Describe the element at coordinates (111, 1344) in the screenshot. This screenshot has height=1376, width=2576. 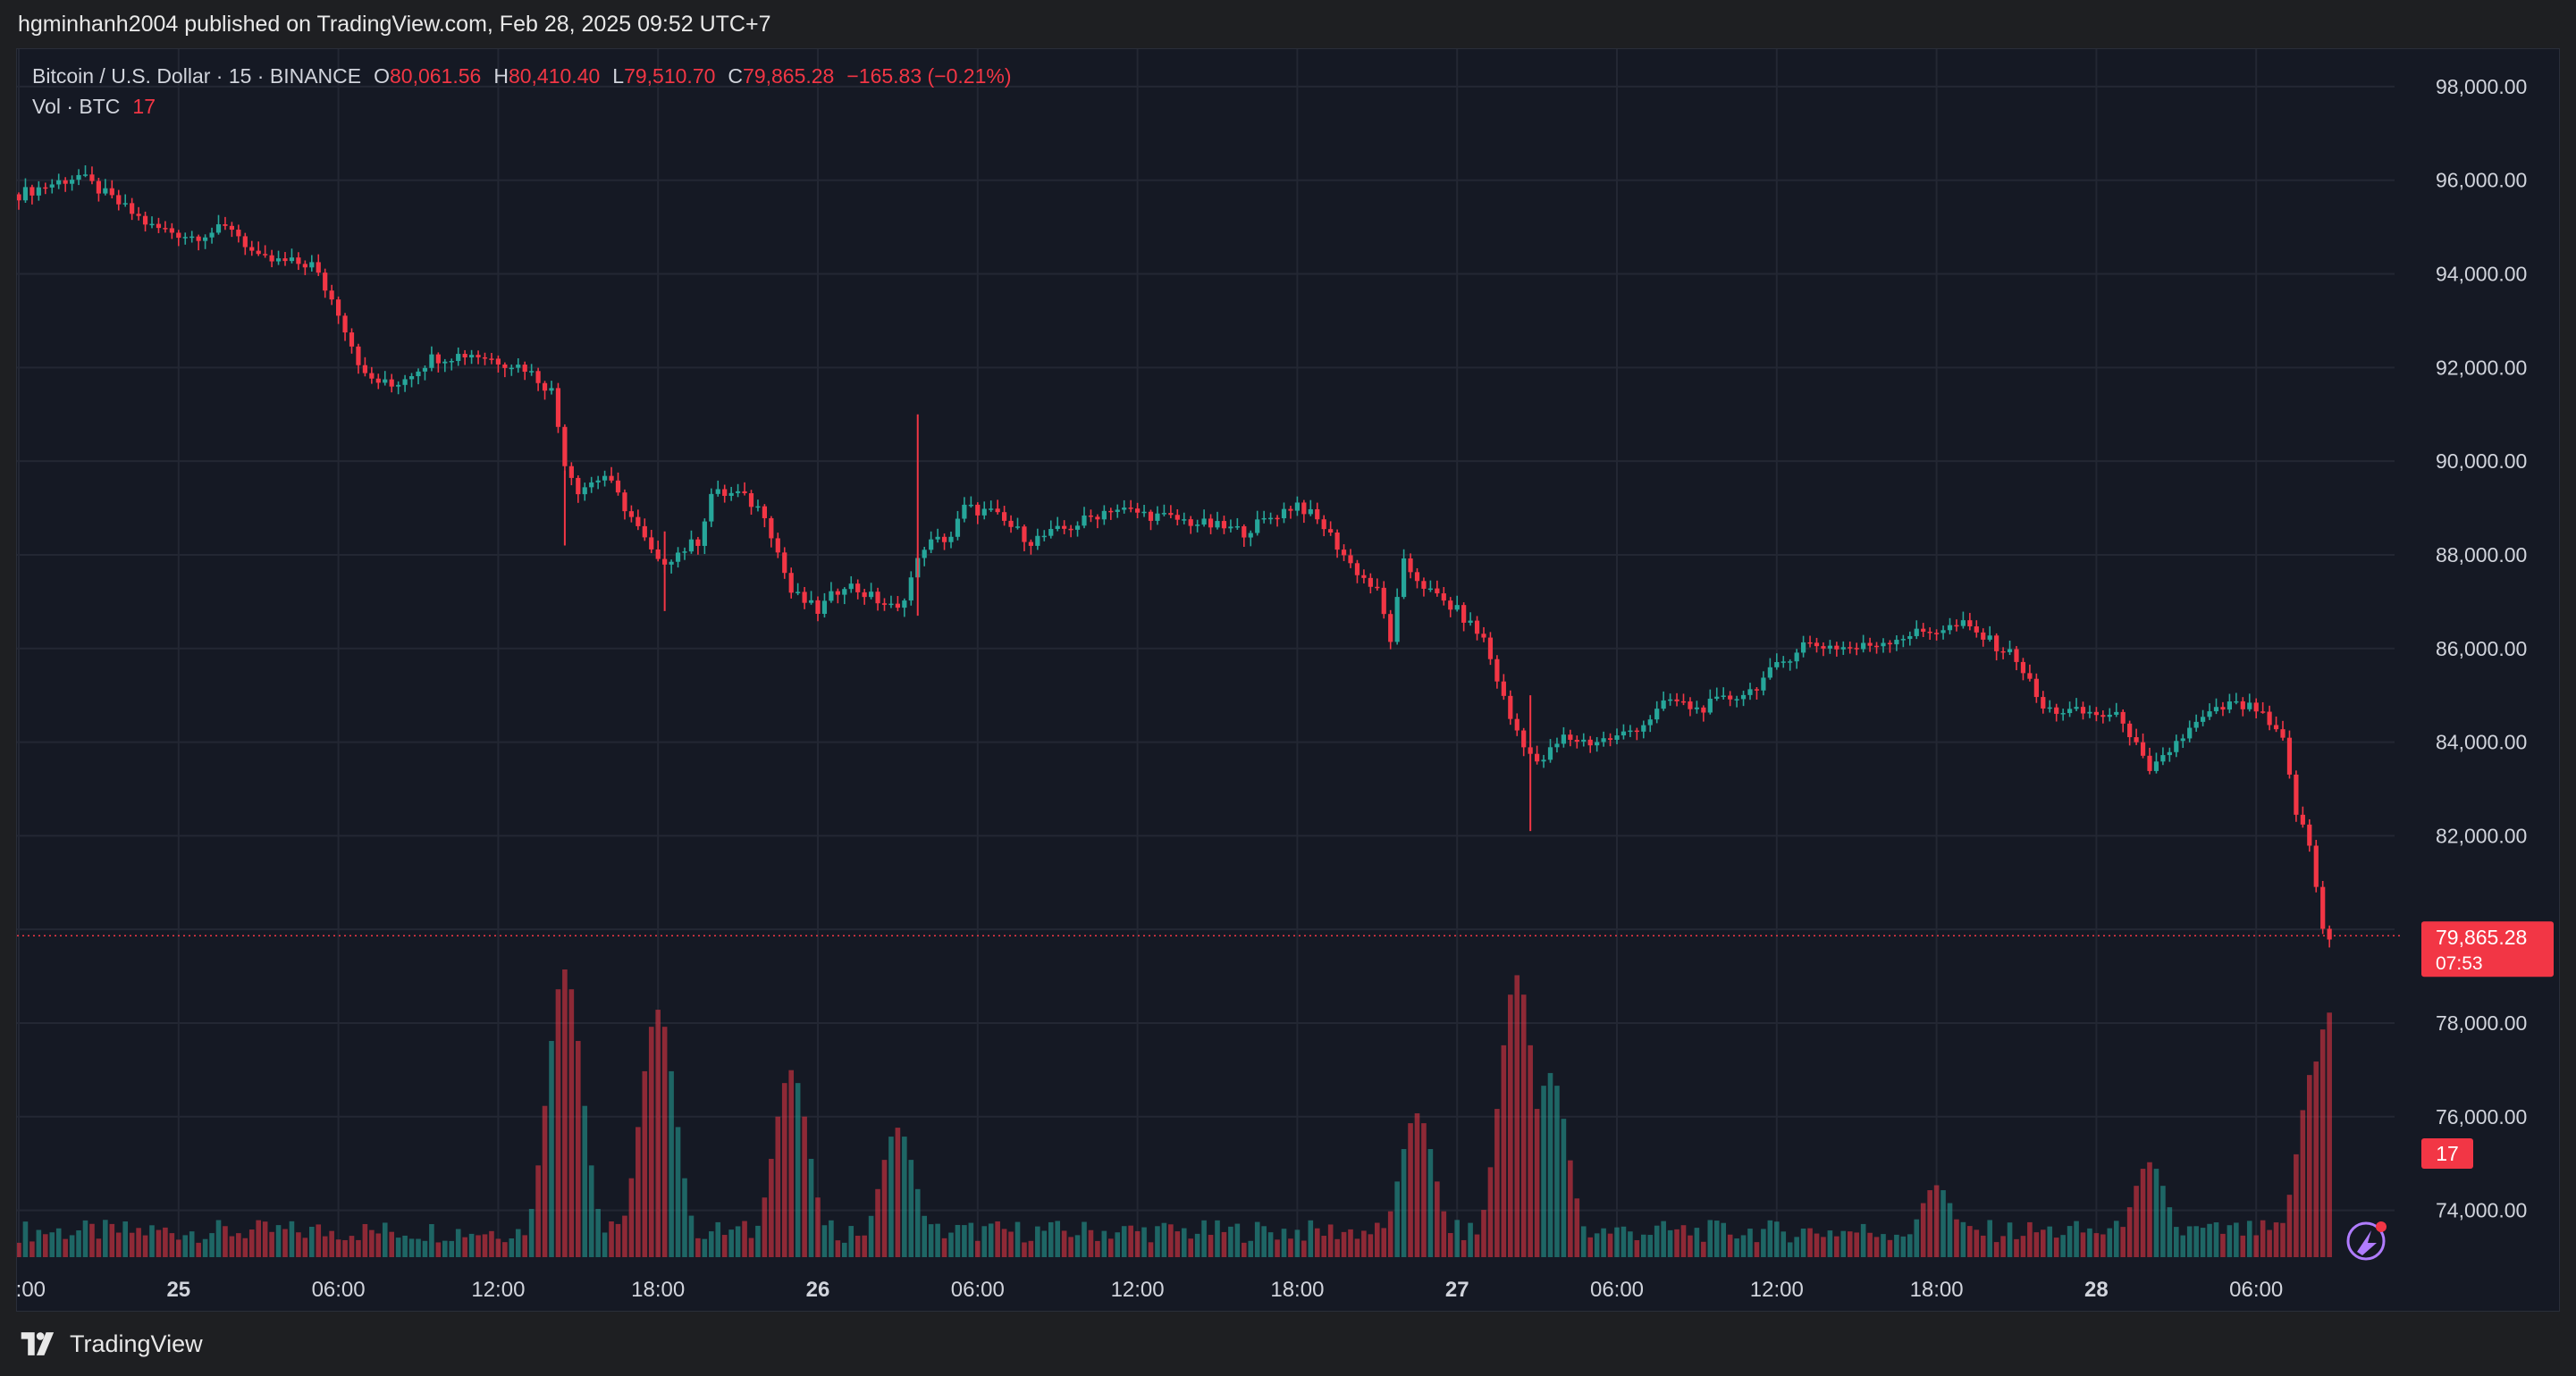
I see `tradingview-brand: TradingView` at that location.